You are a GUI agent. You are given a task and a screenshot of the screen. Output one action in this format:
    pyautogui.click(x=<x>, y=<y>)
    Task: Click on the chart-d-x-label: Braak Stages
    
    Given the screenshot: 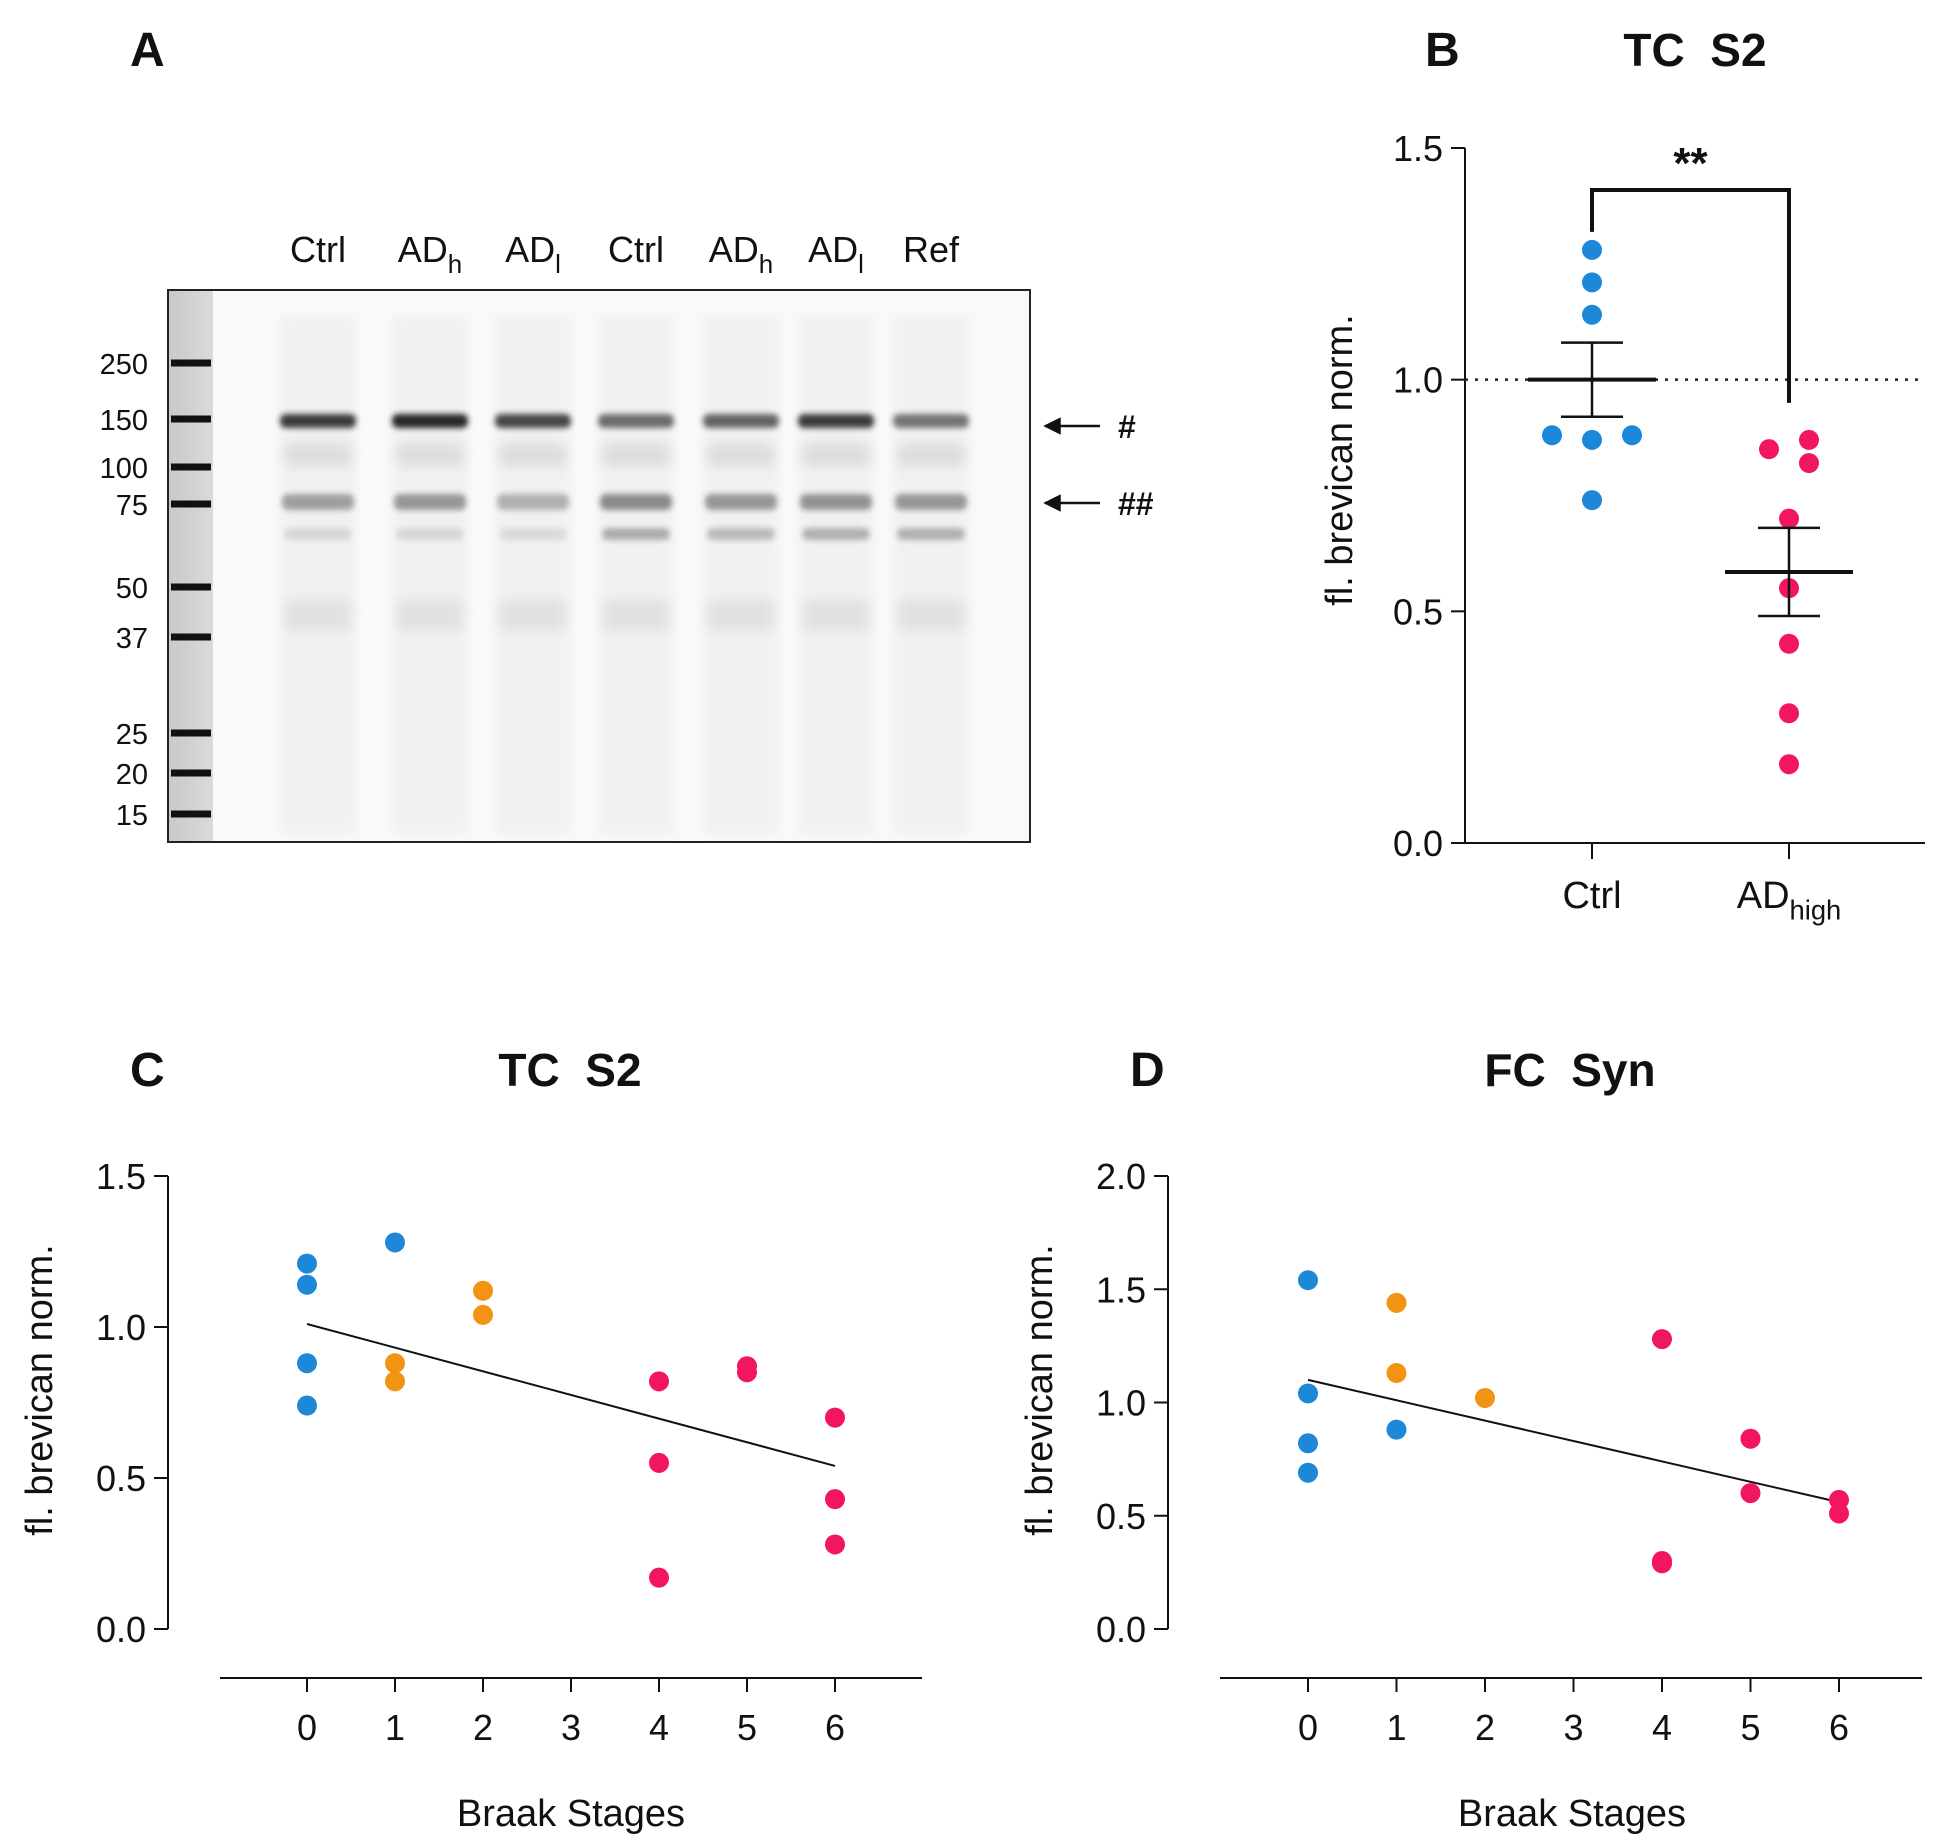 What is the action you would take?
    pyautogui.click(x=1572, y=1814)
    